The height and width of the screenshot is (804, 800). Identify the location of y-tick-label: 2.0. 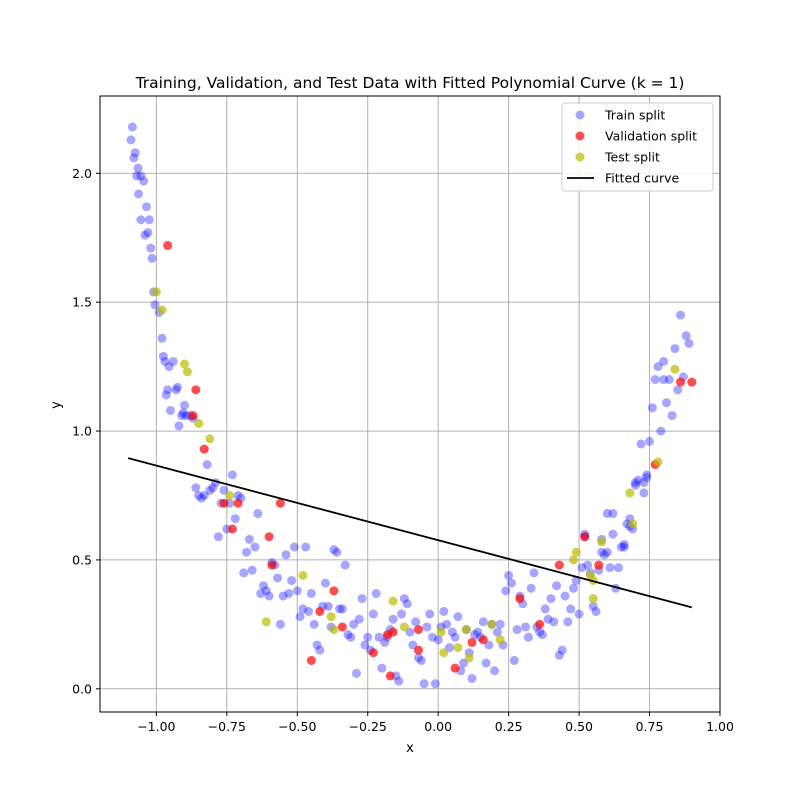
(82, 173).